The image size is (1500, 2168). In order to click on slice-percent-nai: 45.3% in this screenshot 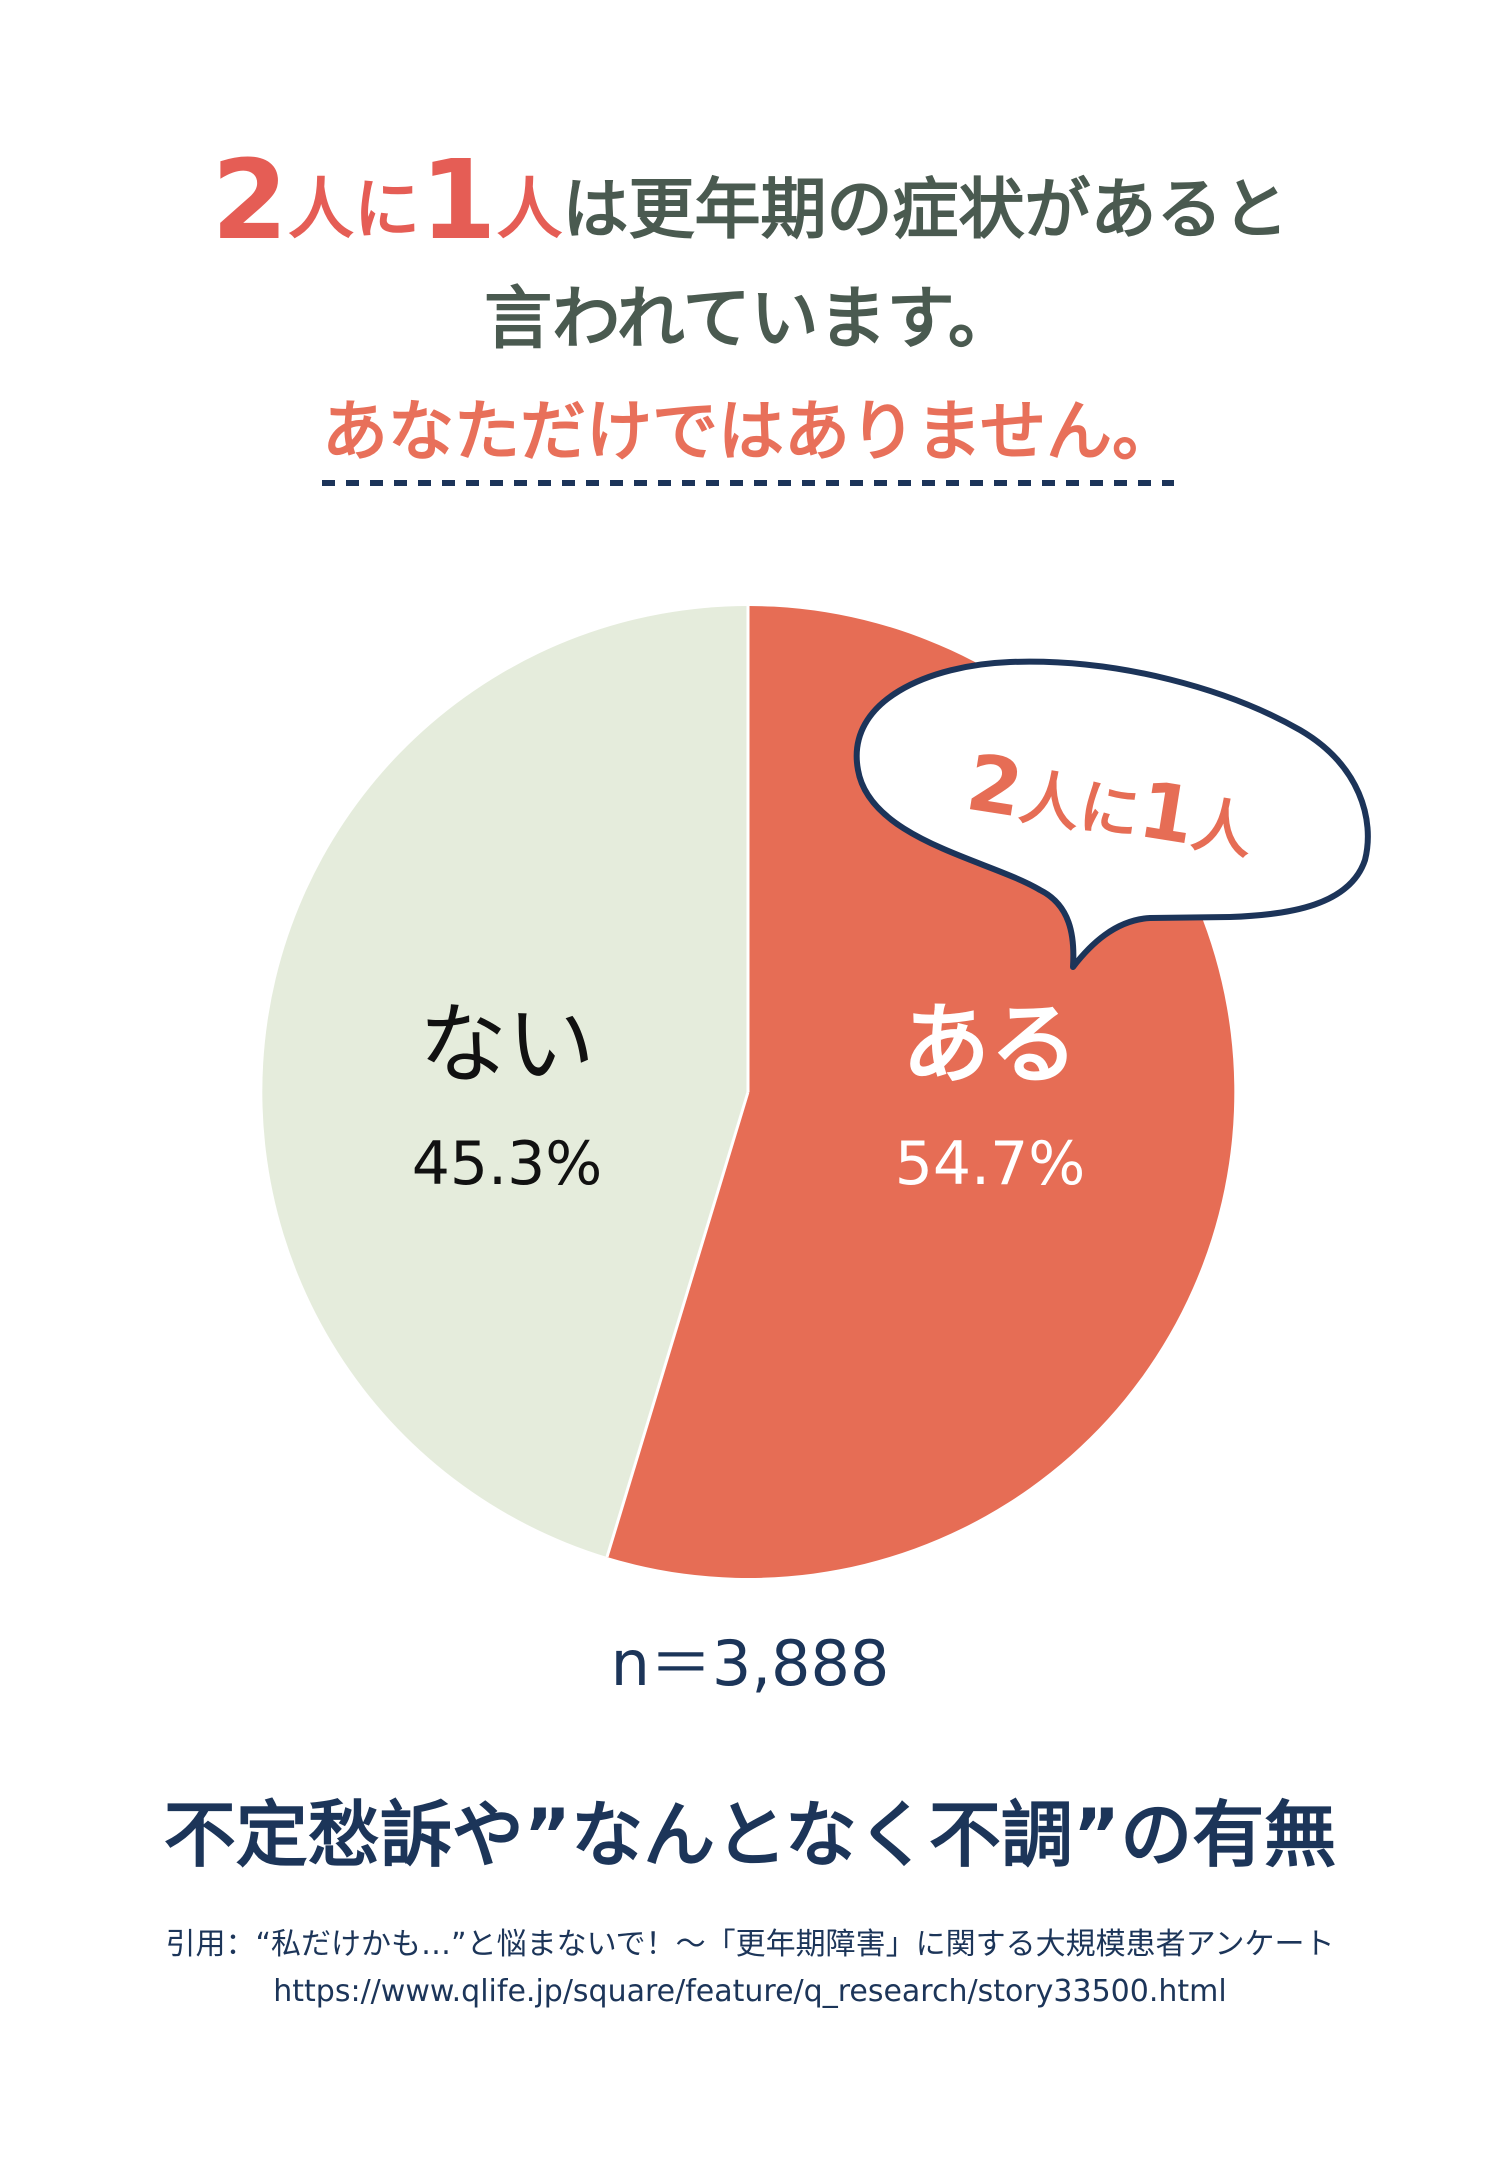, I will do `click(507, 1164)`.